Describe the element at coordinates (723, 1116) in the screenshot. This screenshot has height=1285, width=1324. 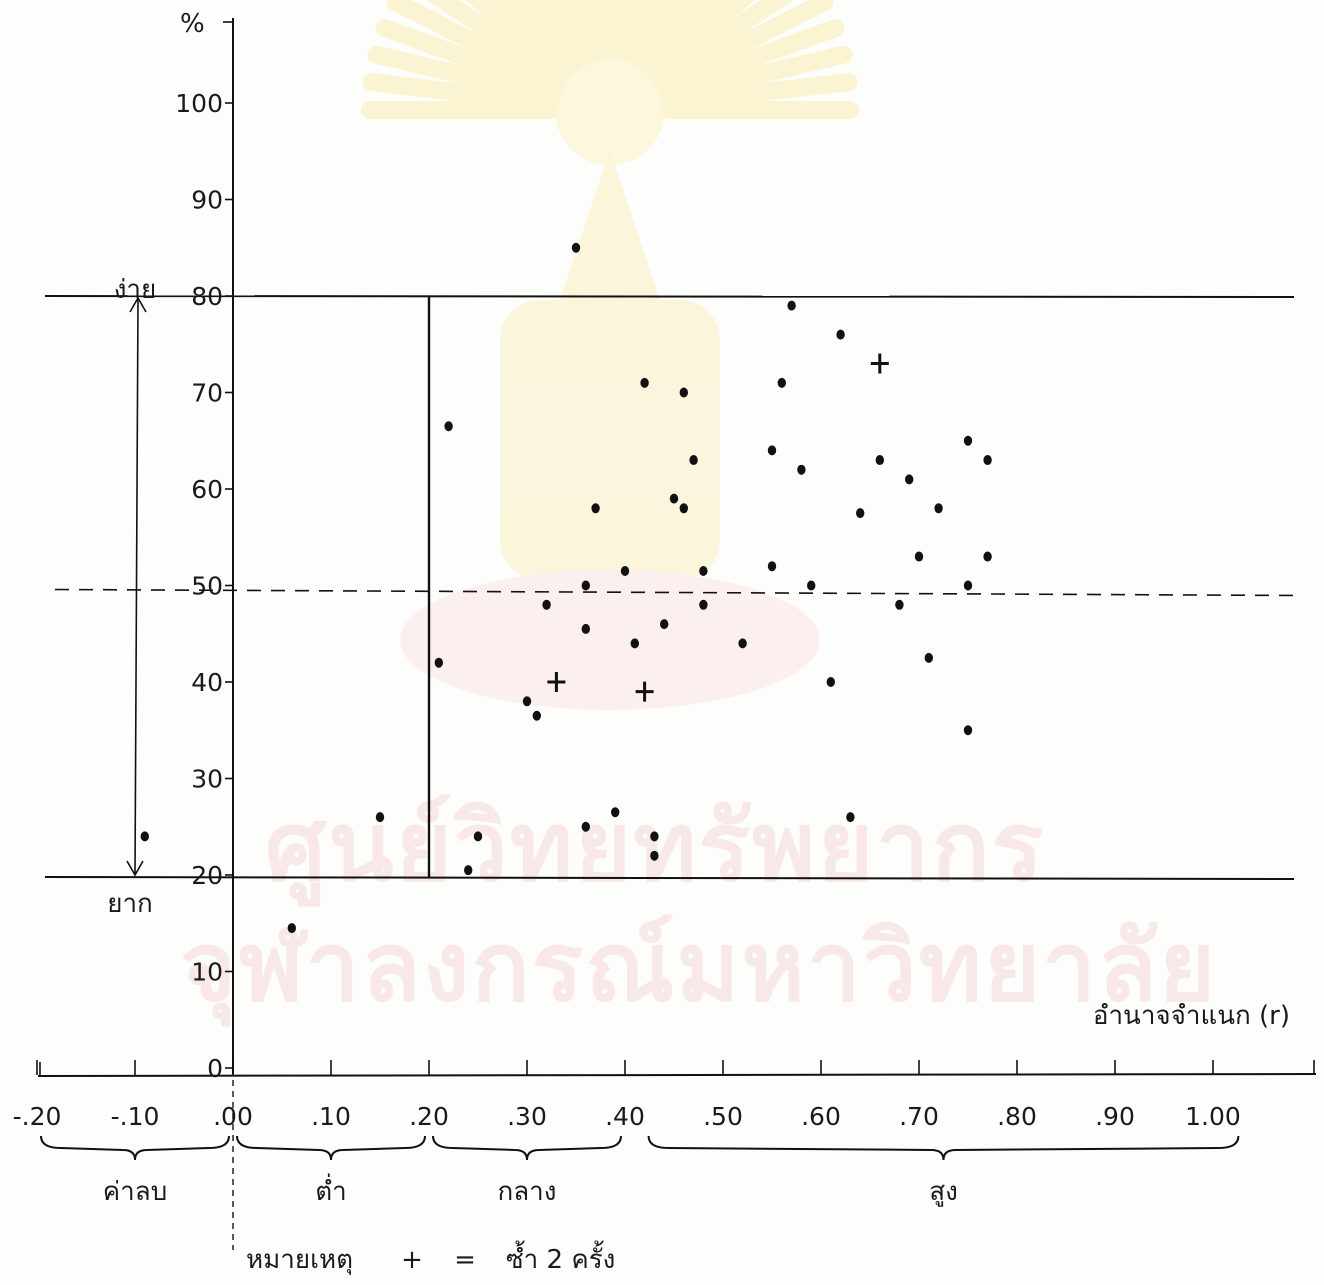
I see `x-tick-label: .50` at that location.